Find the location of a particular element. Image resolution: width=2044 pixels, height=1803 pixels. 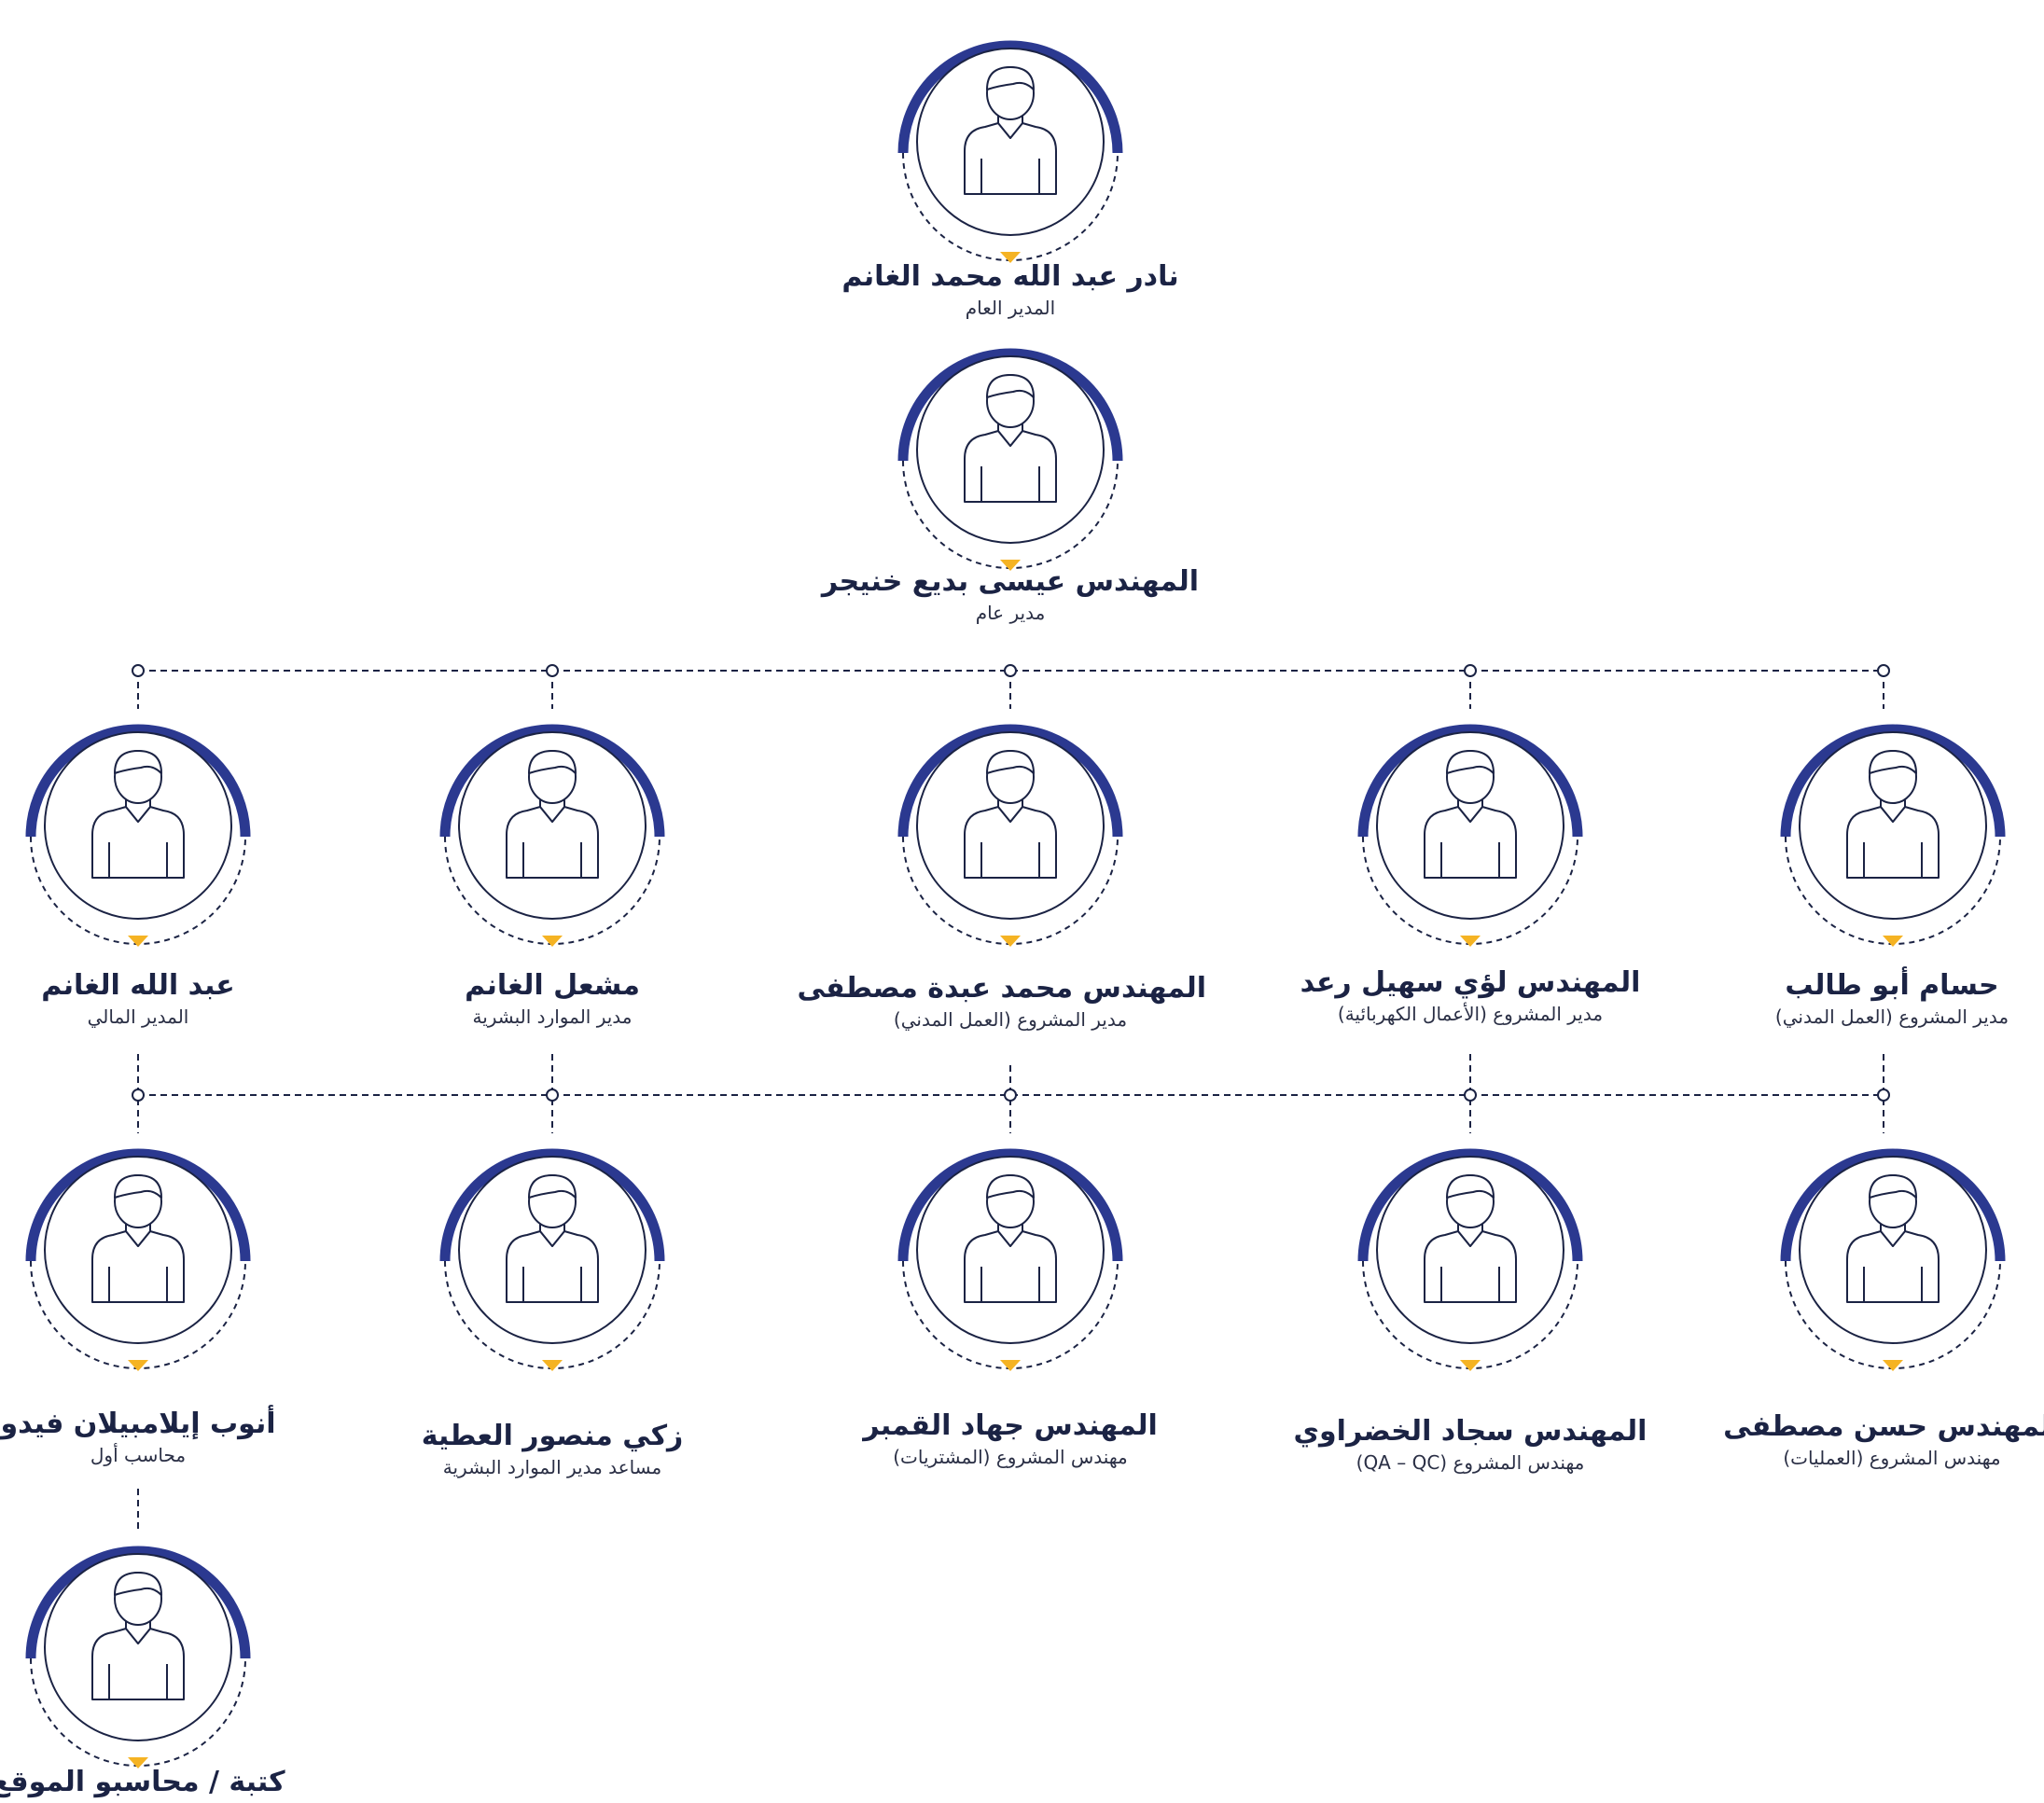

person-title: مهندس المشروع (QA – QC) is located at coordinates (1470, 1462).